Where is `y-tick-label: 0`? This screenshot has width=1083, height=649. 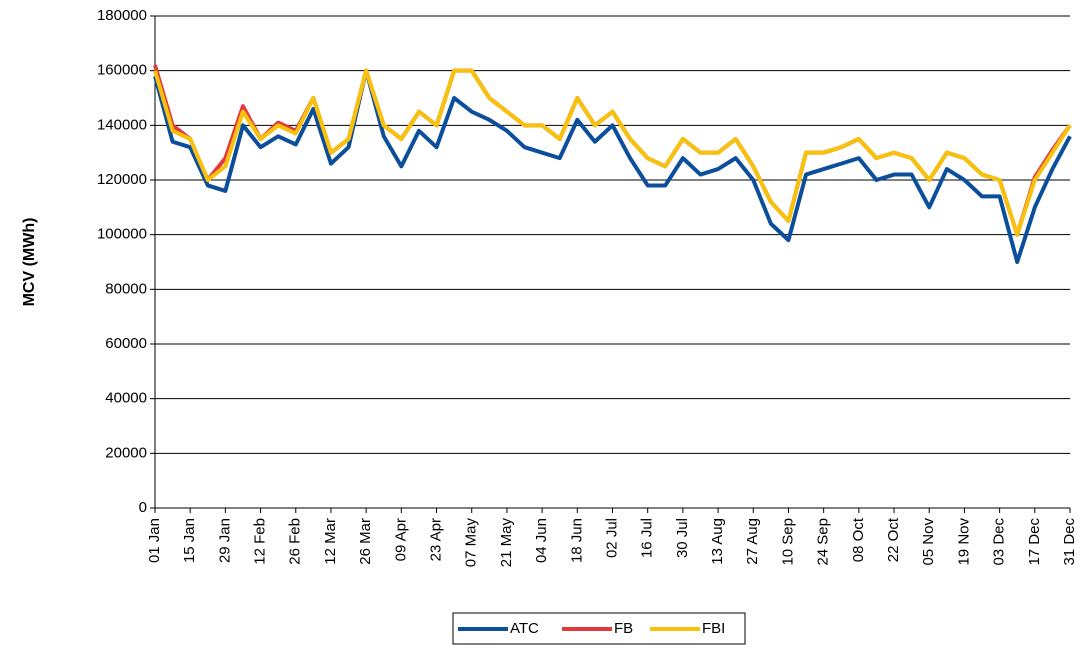 y-tick-label: 0 is located at coordinates (143, 507).